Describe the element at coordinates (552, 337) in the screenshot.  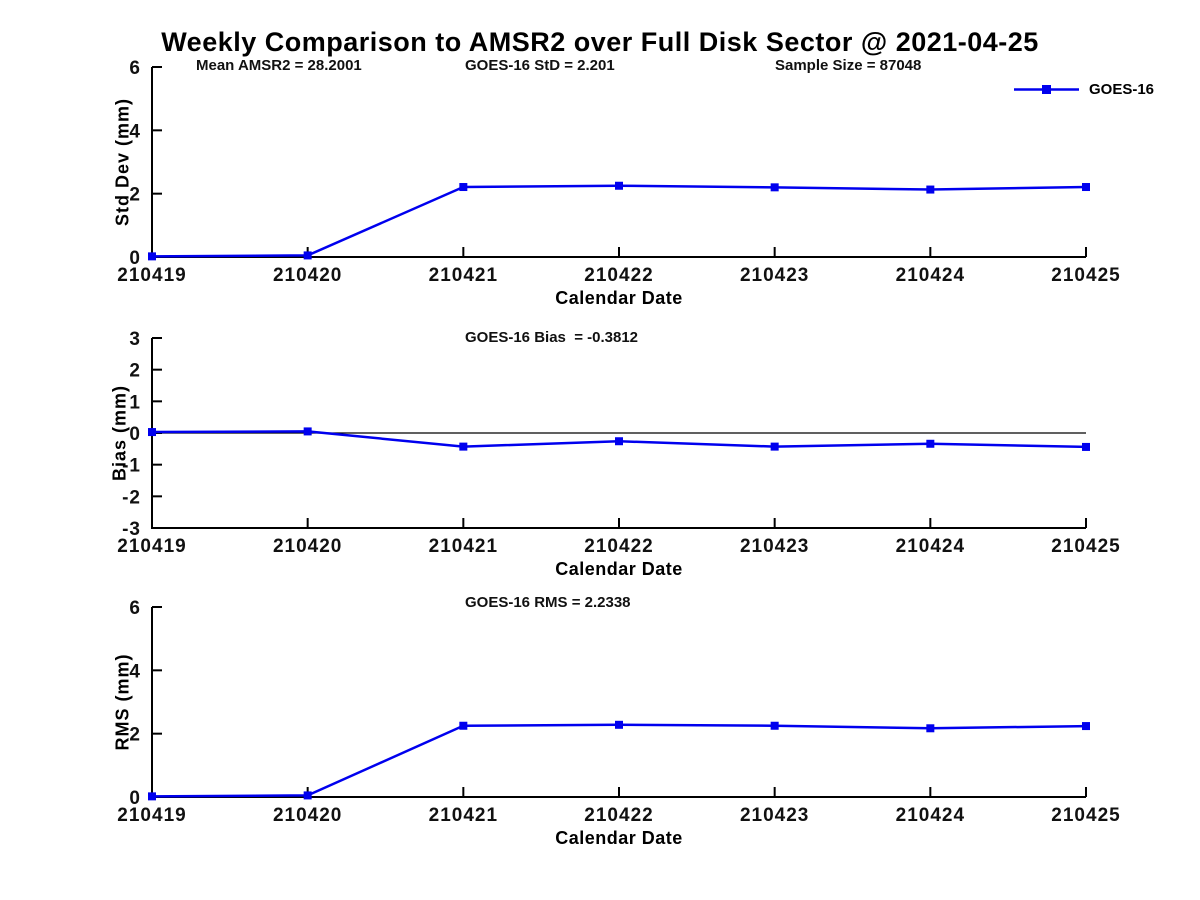
I see `annotation-goes16-bias: GOES-16 Bias = -0.3812` at that location.